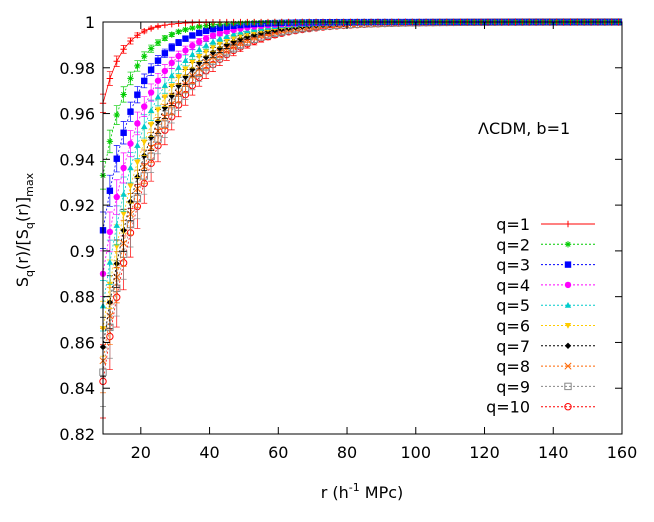 This screenshot has width=654, height=522. I want to click on y-tick-label: 0.96, so click(77, 114).